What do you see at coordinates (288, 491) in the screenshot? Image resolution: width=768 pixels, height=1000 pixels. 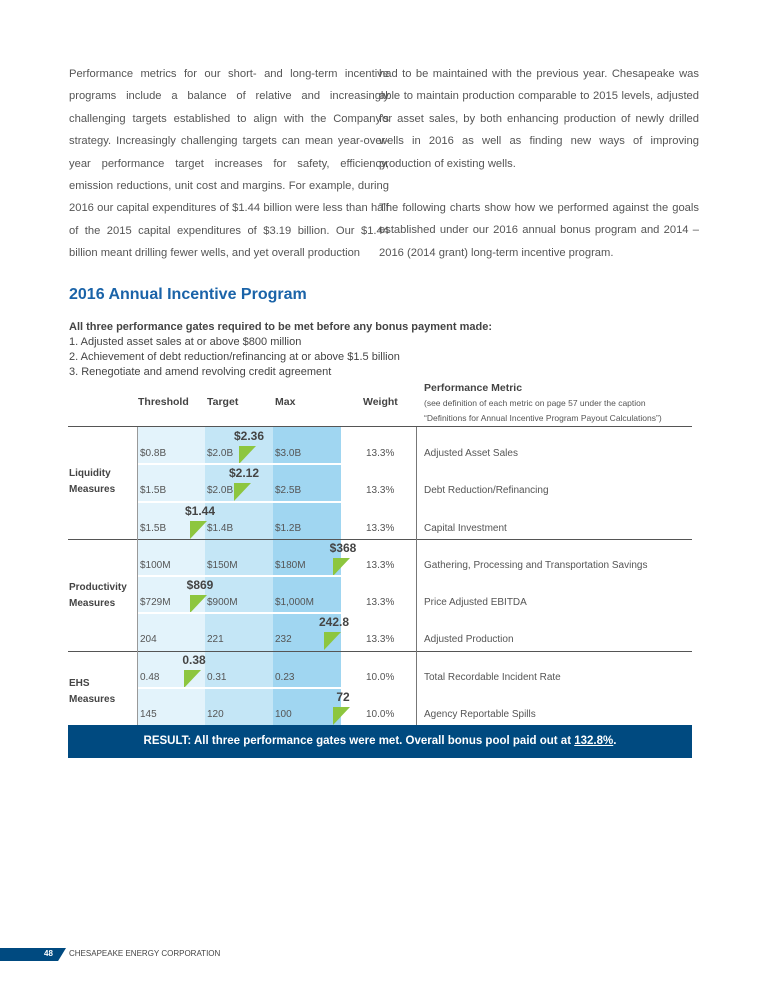 I see `max-cell: $2.5B` at bounding box center [288, 491].